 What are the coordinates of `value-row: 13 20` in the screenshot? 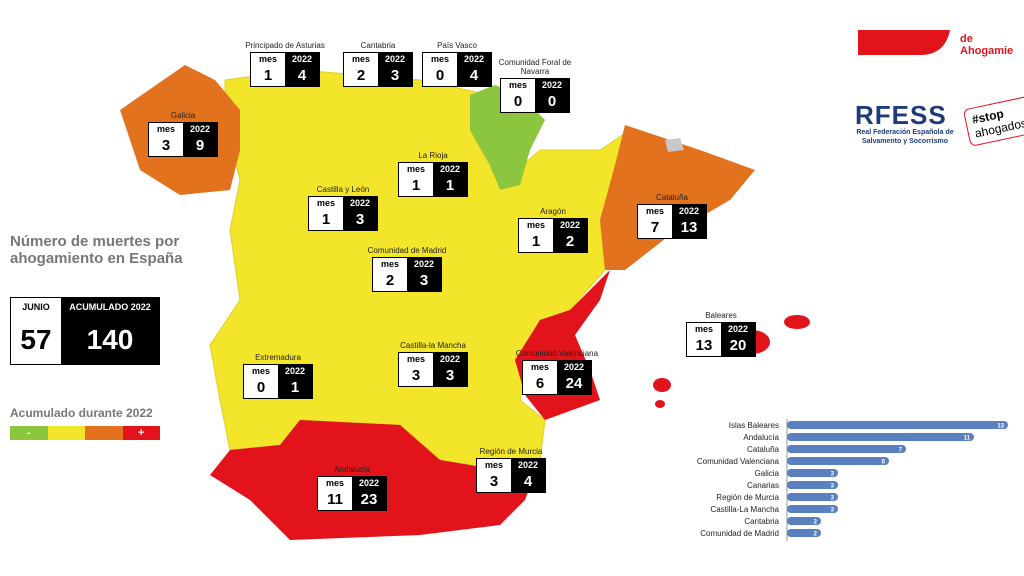 It's located at (721, 346).